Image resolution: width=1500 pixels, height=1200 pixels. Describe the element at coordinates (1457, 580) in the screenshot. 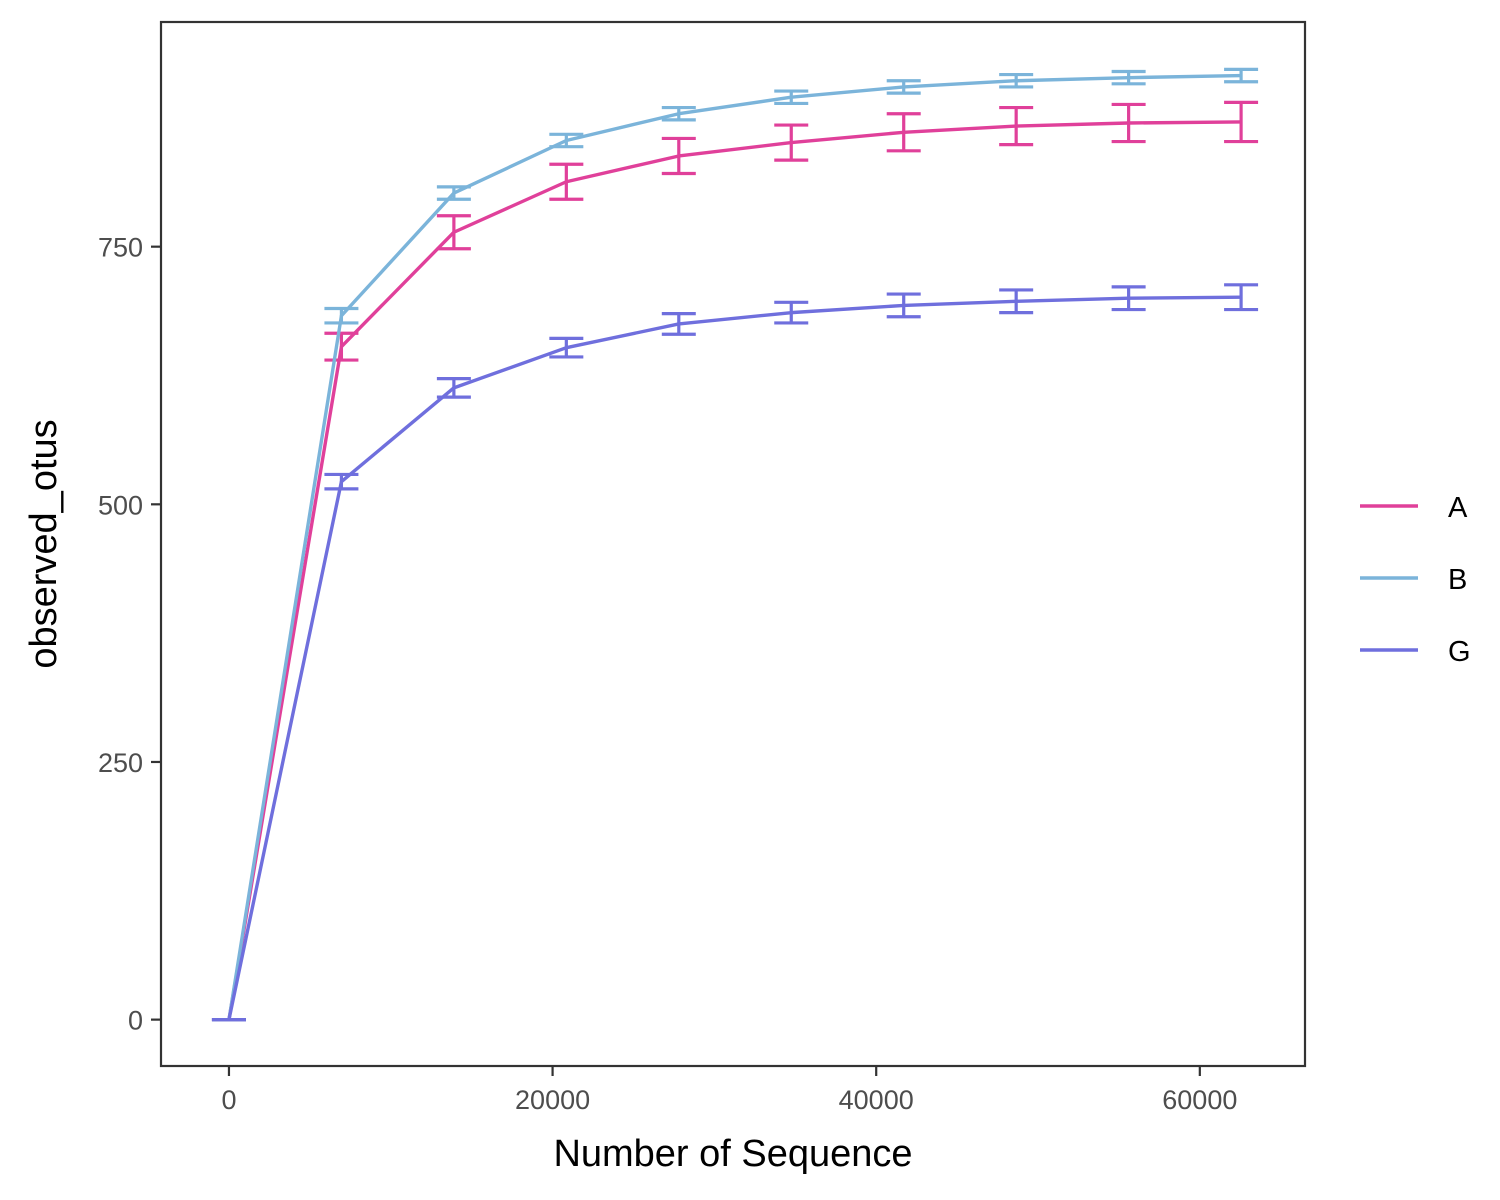

I see `legend-label: B` at that location.